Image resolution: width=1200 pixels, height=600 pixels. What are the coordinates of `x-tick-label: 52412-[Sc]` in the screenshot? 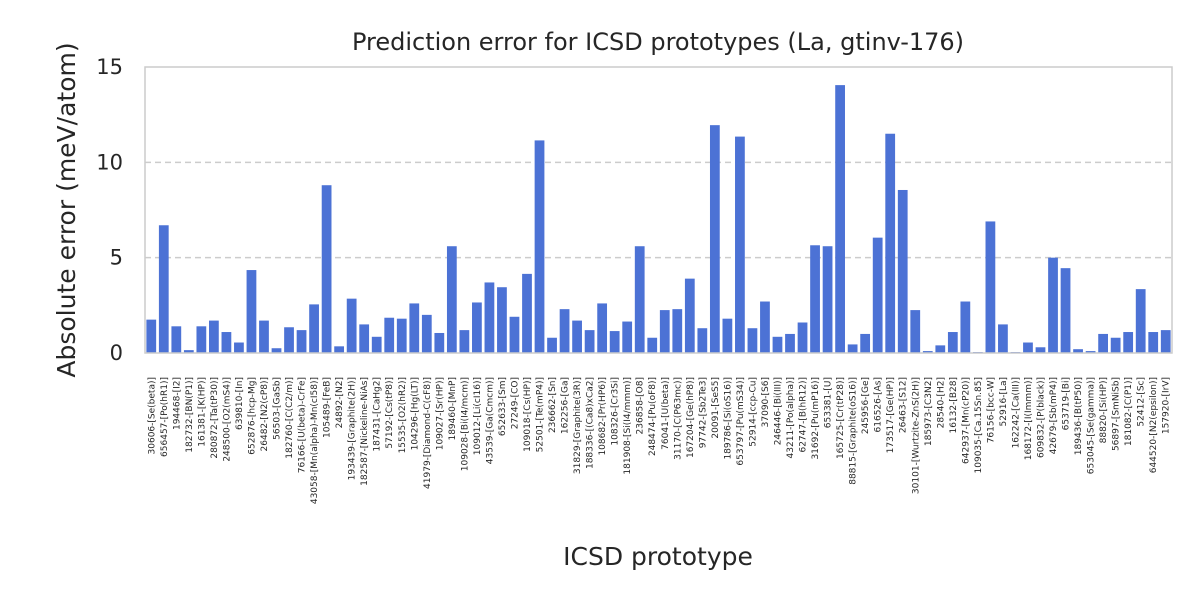 It's located at (1142, 402).